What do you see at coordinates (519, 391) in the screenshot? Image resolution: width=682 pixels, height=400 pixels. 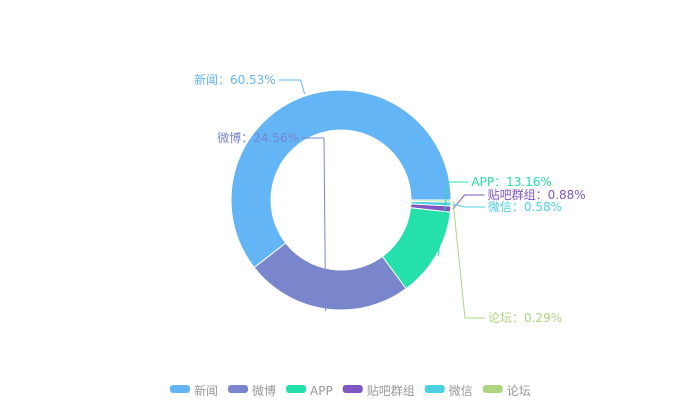 I see `legend-label-5: 论坛` at bounding box center [519, 391].